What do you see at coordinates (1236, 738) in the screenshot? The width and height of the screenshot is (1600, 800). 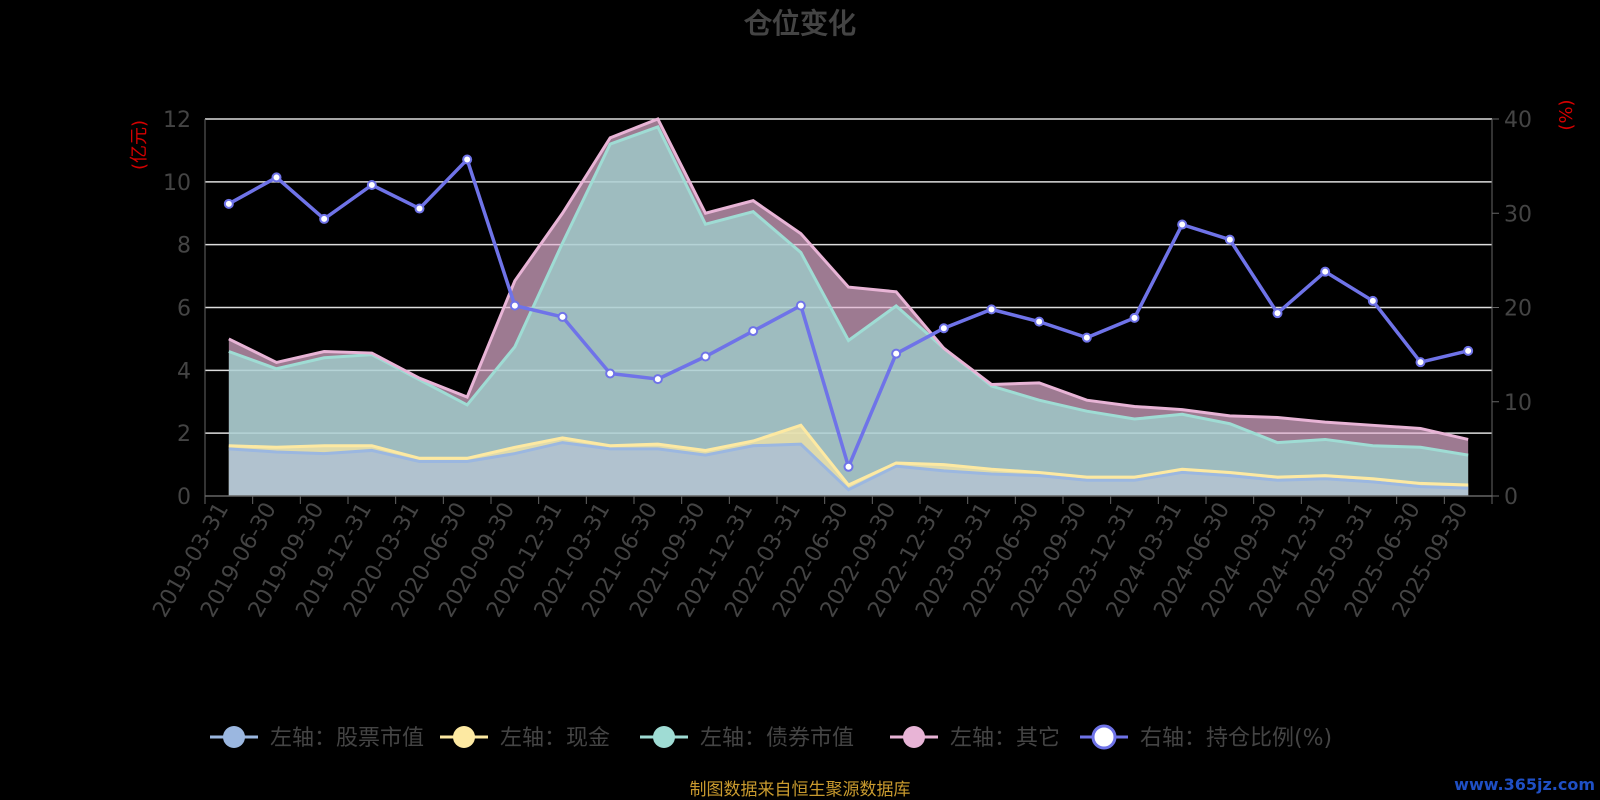 I see `legend-label: 右轴：持仓比例(%)` at bounding box center [1236, 738].